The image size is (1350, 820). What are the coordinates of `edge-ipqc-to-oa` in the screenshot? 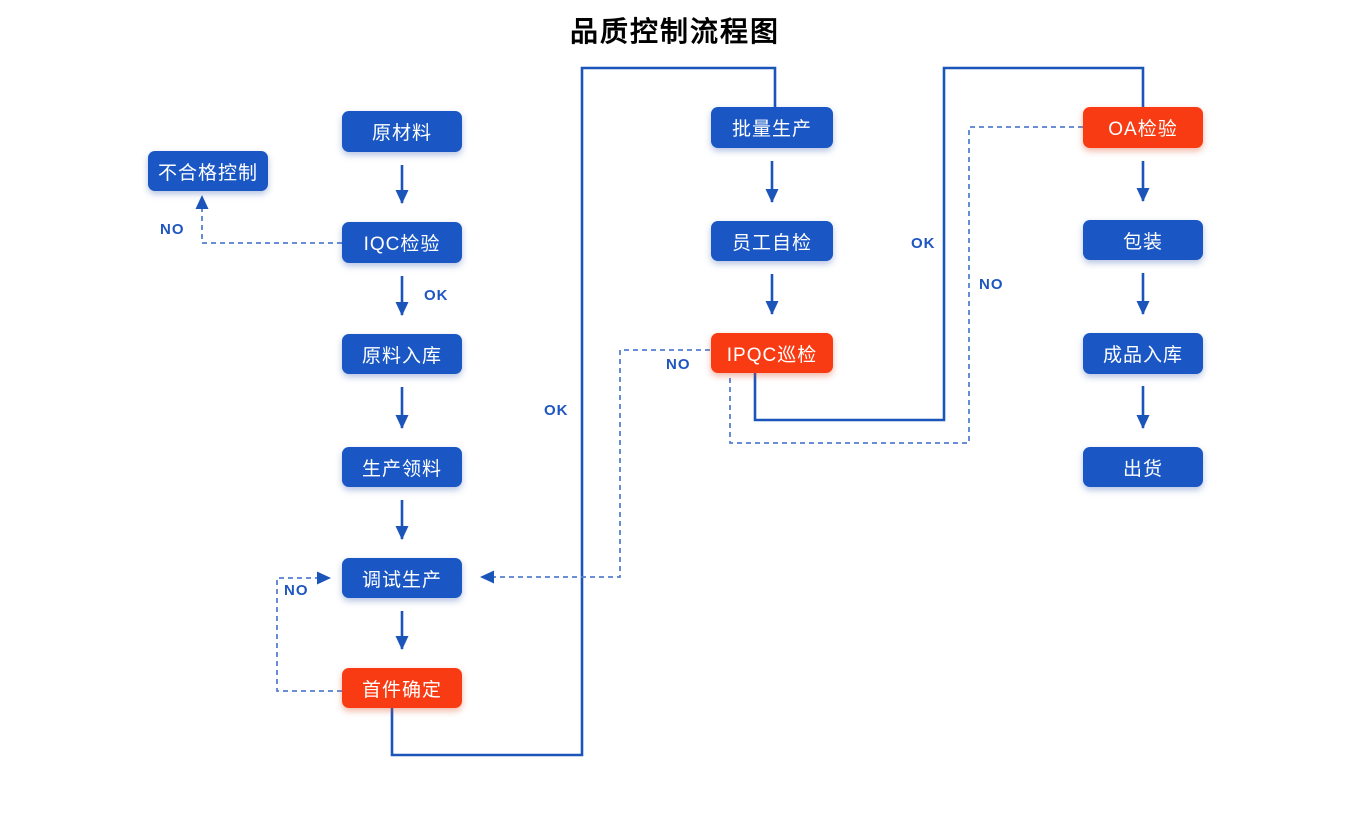 It's located at (949, 244).